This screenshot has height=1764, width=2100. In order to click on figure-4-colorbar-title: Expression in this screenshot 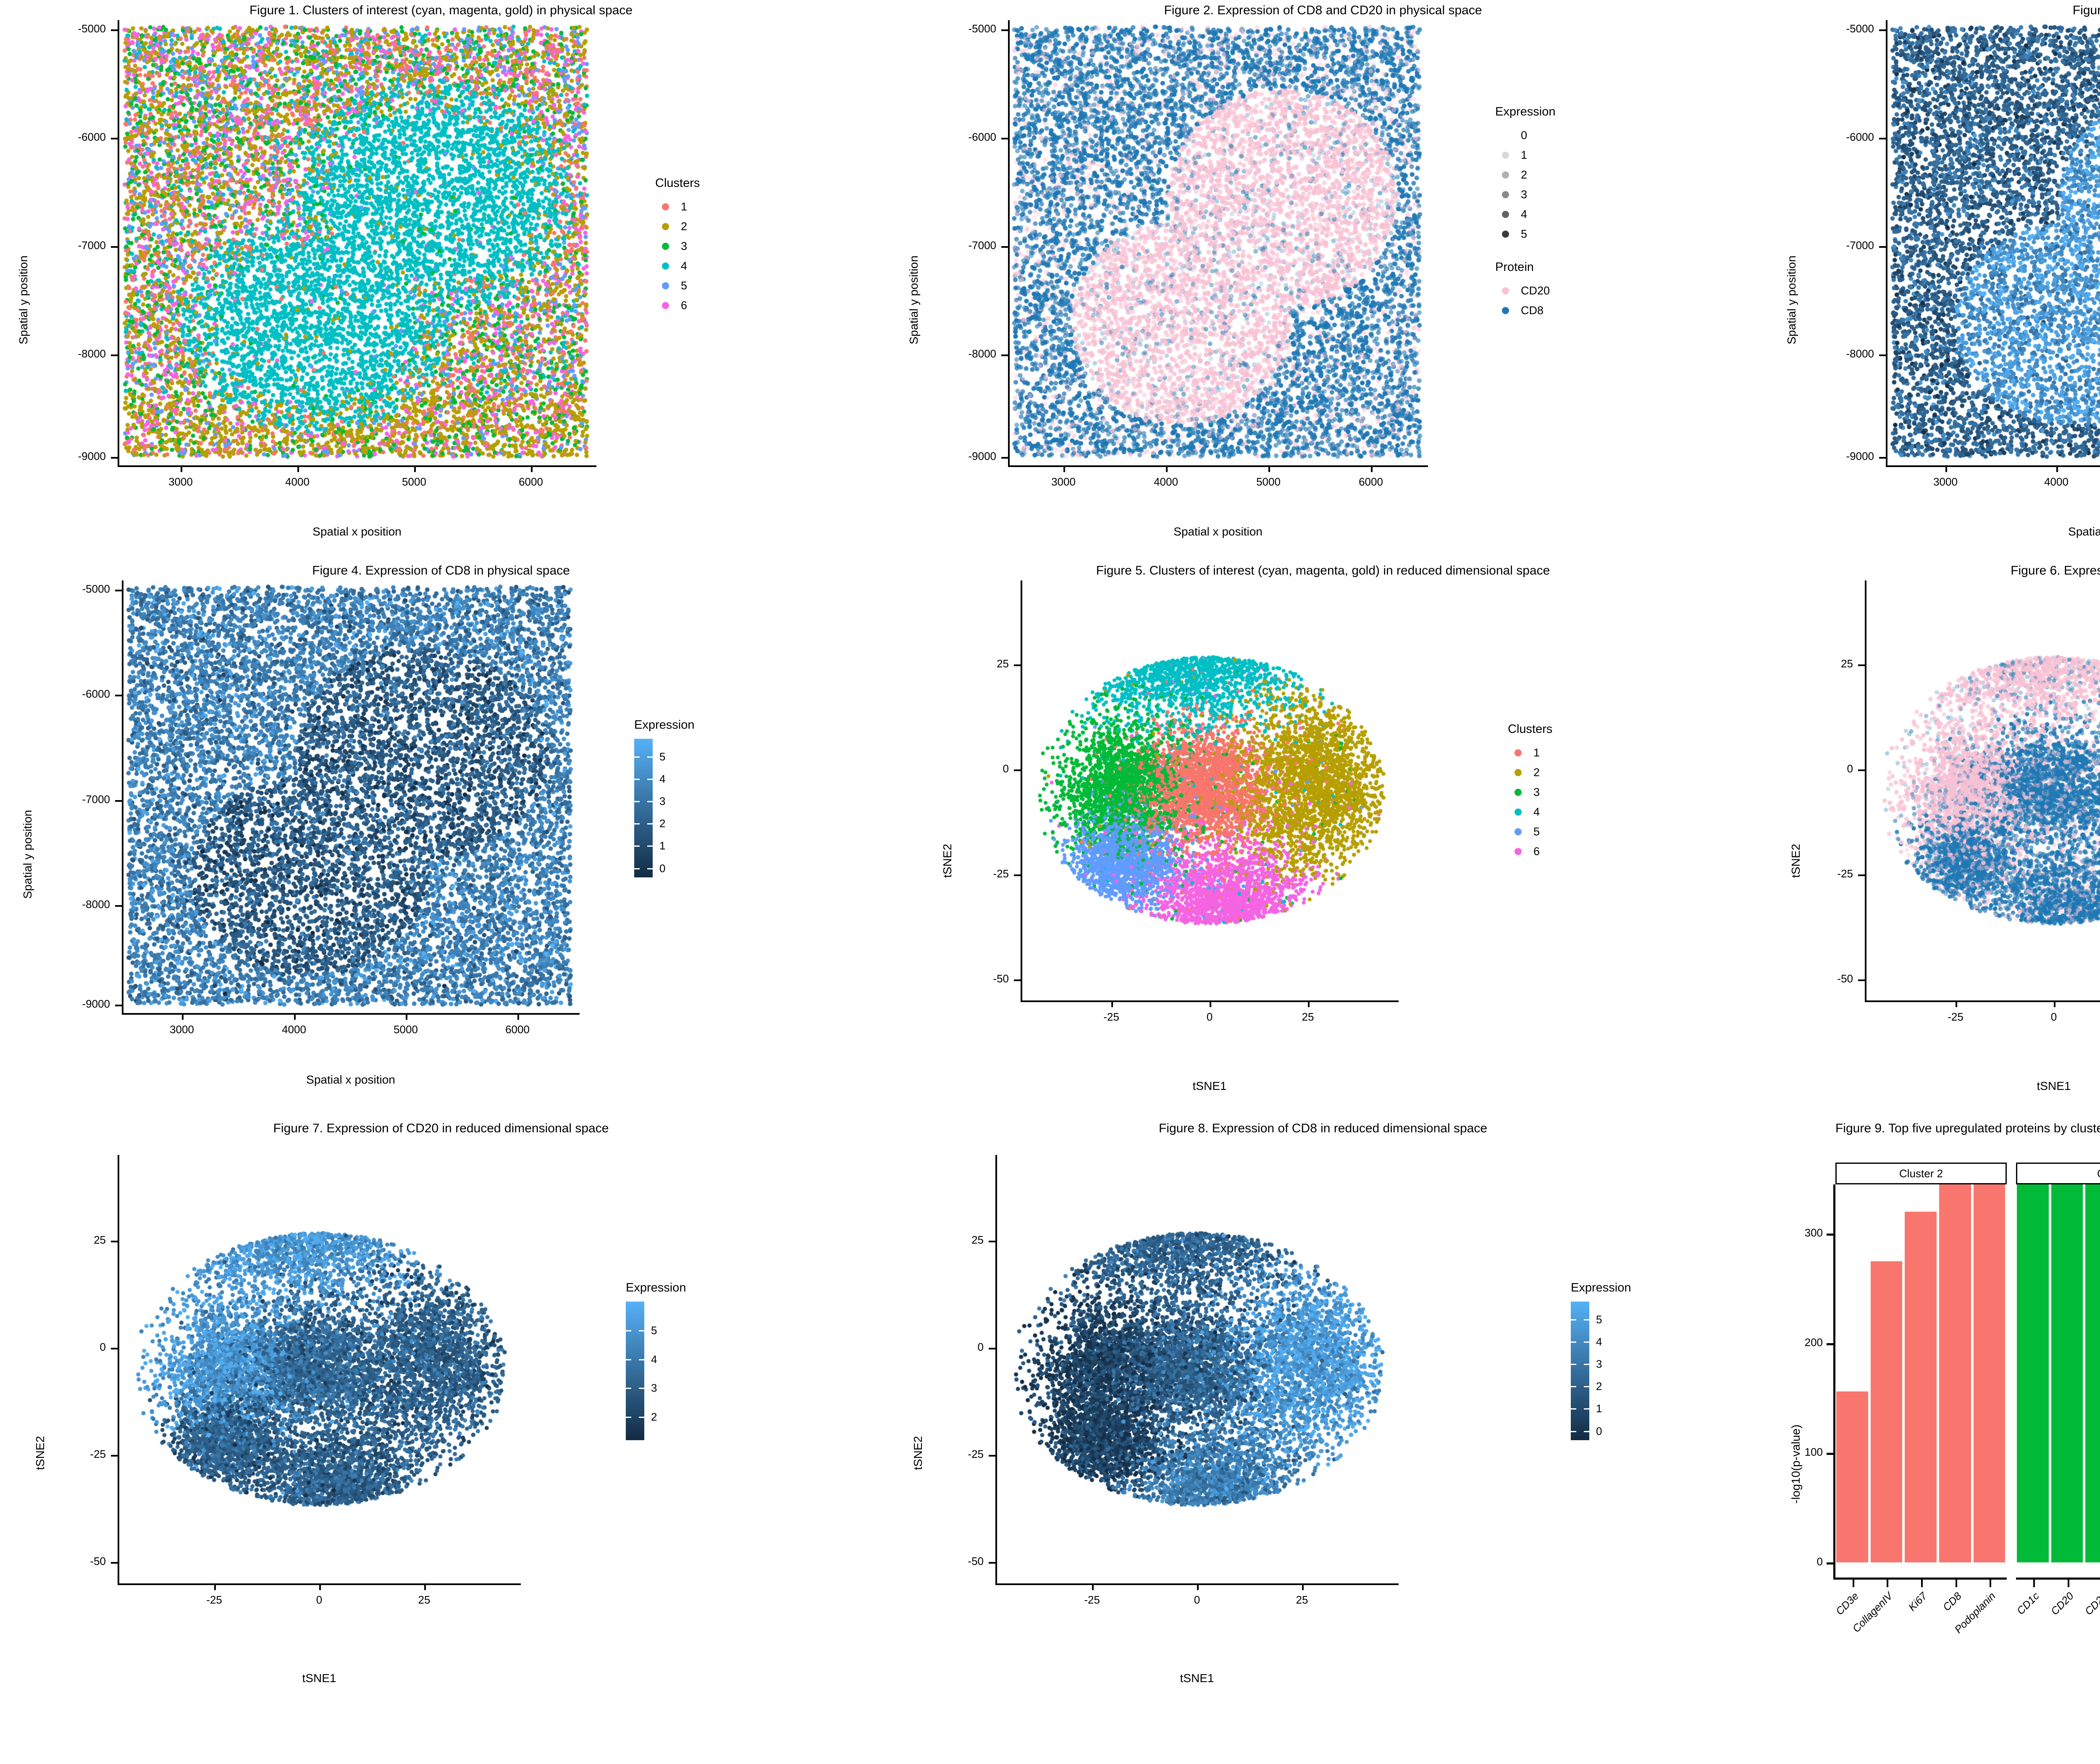, I will do `click(664, 725)`.